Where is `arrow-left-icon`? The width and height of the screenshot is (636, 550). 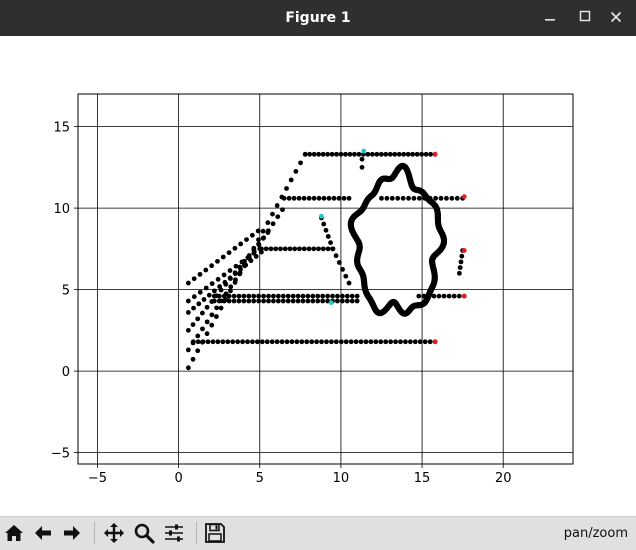
arrow-left-icon is located at coordinates (43, 533).